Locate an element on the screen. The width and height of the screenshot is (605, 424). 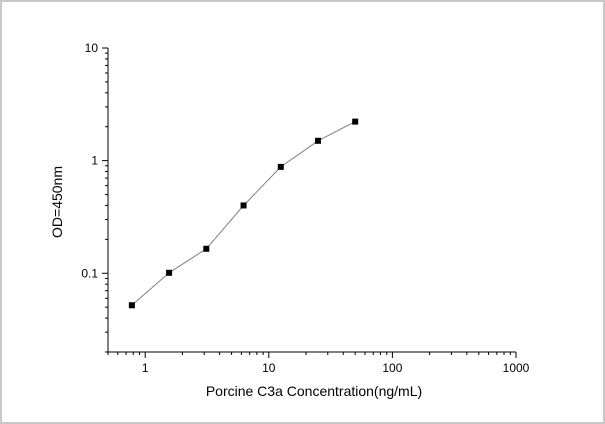
x-tick-label: 100 is located at coordinates (392, 368).